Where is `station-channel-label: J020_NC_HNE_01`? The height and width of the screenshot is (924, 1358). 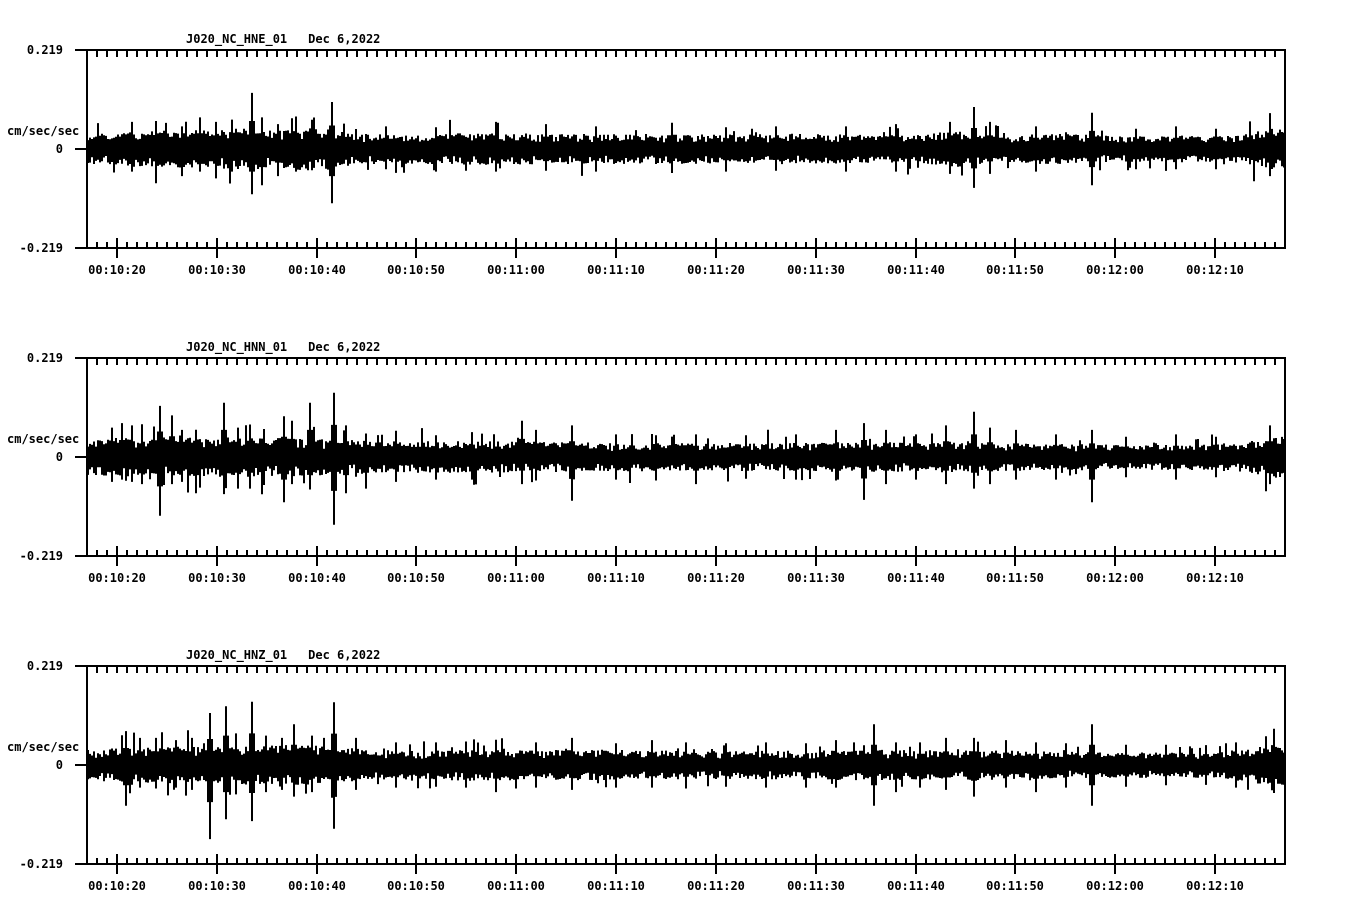 station-channel-label: J020_NC_HNE_01 is located at coordinates (237, 39).